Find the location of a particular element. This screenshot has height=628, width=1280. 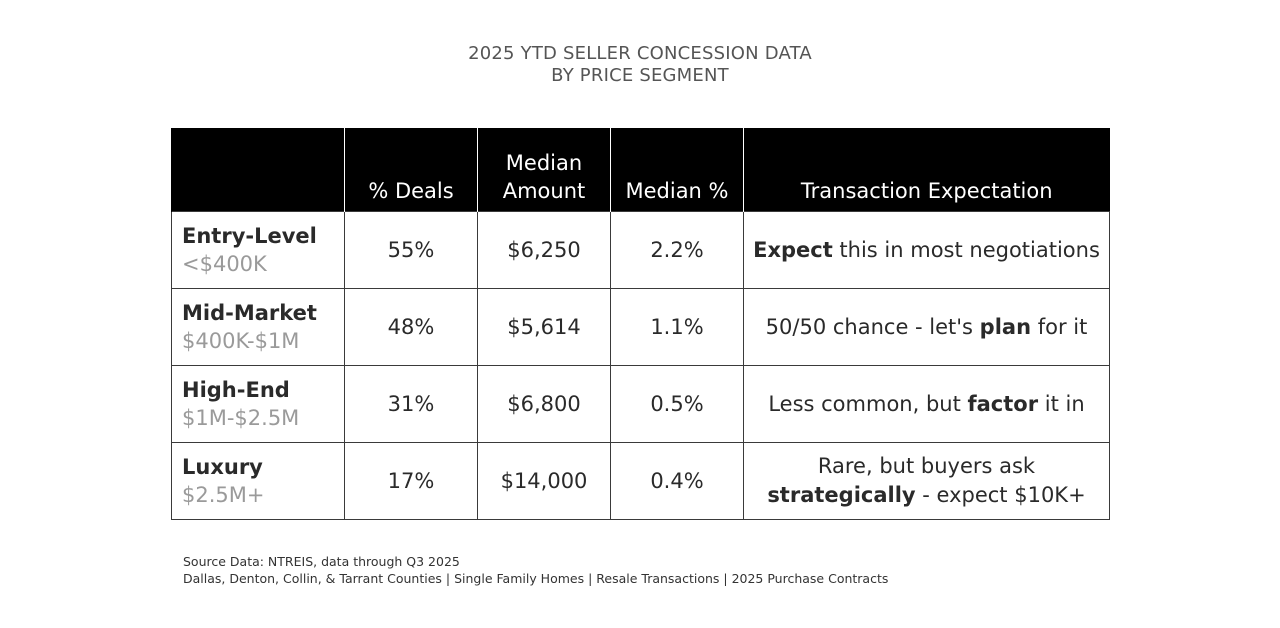

segment-name: Mid-Market is located at coordinates (249, 313).